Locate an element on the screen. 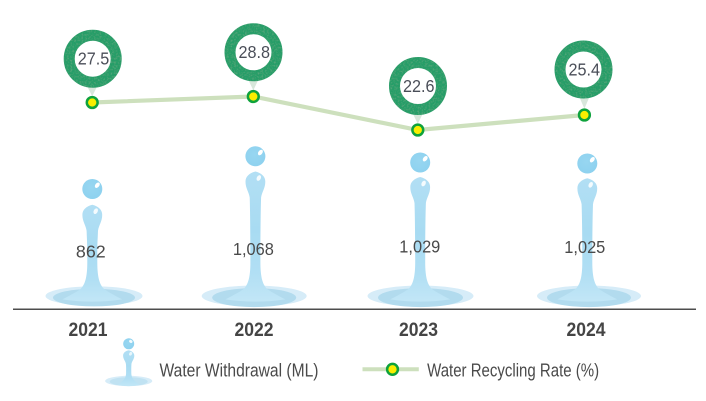 This screenshot has width=706, height=401. svg-text: 22.6 is located at coordinates (419, 86).